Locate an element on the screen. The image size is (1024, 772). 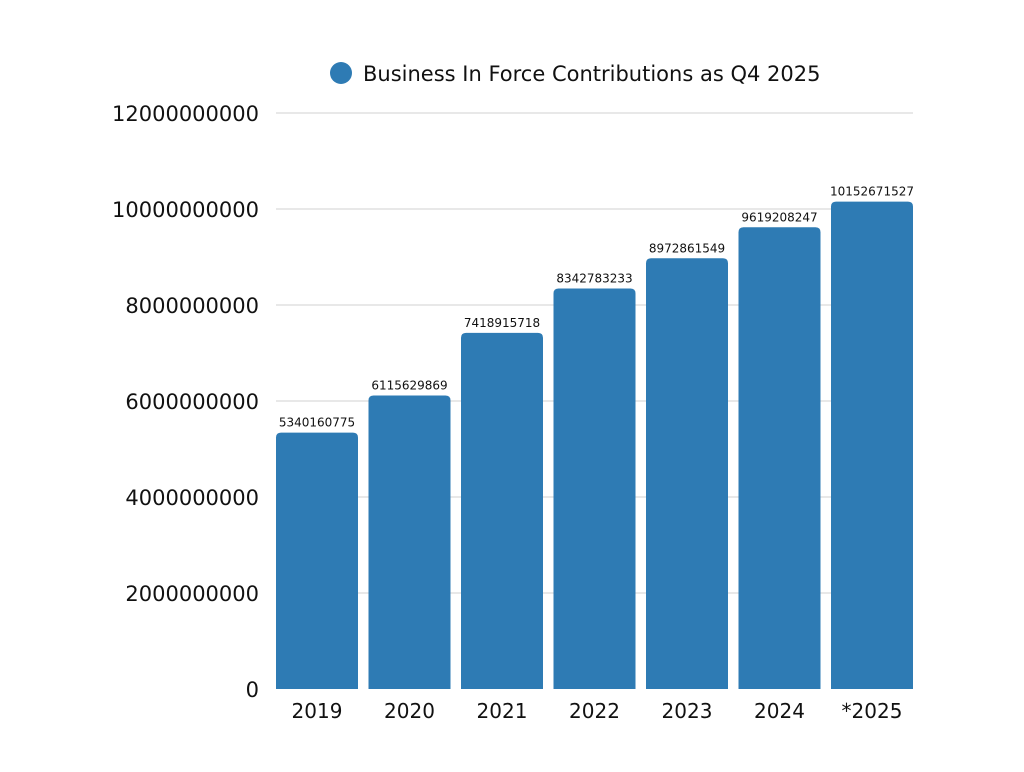
bar-2025 is located at coordinates (872, 445).